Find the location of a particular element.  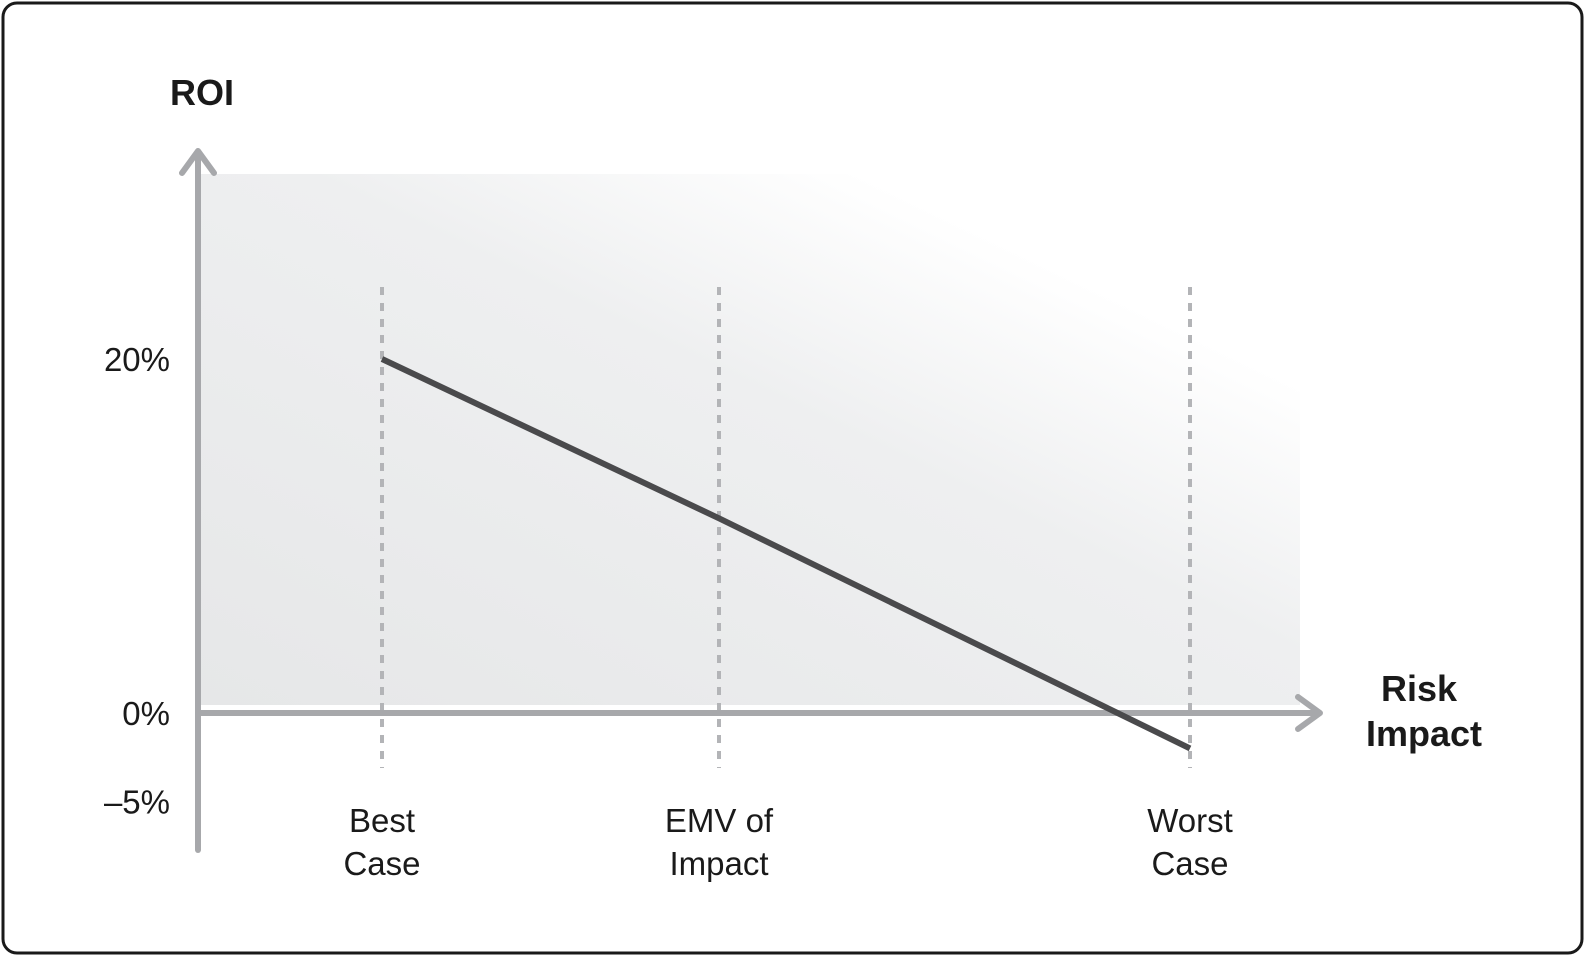

category-label-line: EMV of is located at coordinates (719, 820).